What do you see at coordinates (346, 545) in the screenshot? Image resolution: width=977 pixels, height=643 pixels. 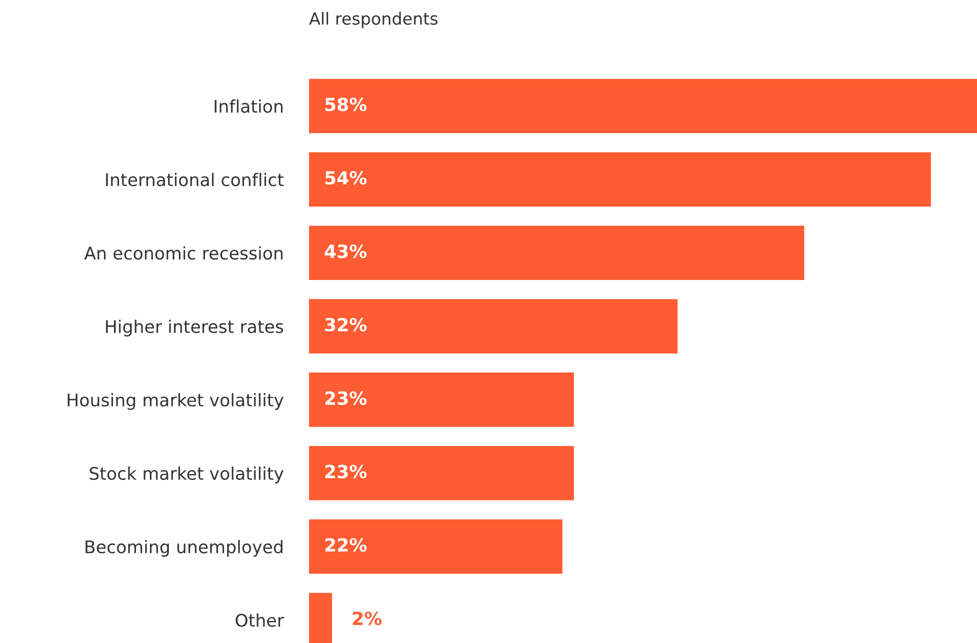 I see `data-label: 22%` at bounding box center [346, 545].